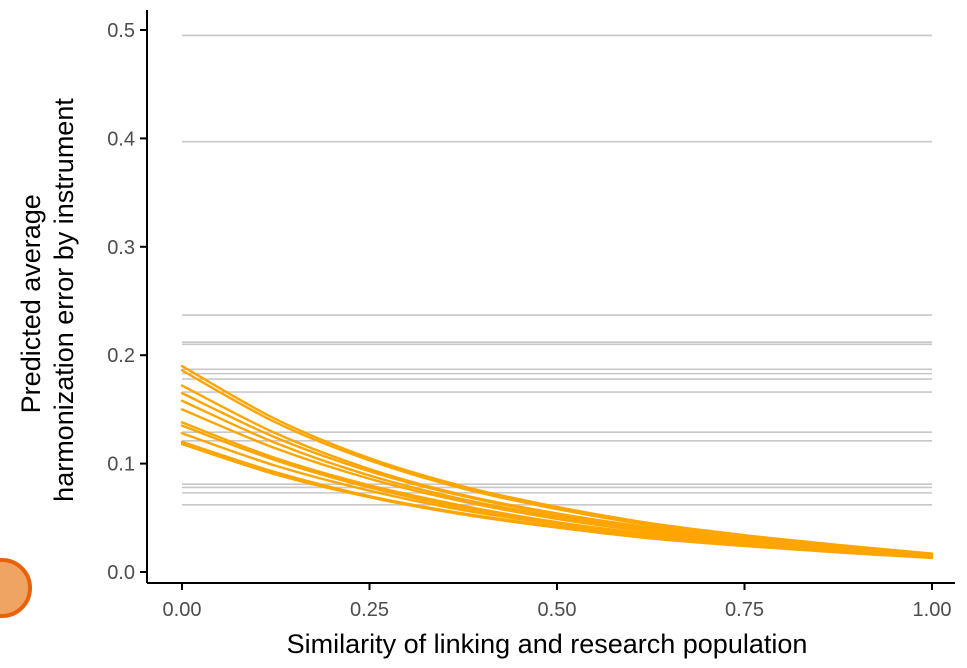  Describe the element at coordinates (121, 465) in the screenshot. I see `y-tick-label: 0.1` at that location.